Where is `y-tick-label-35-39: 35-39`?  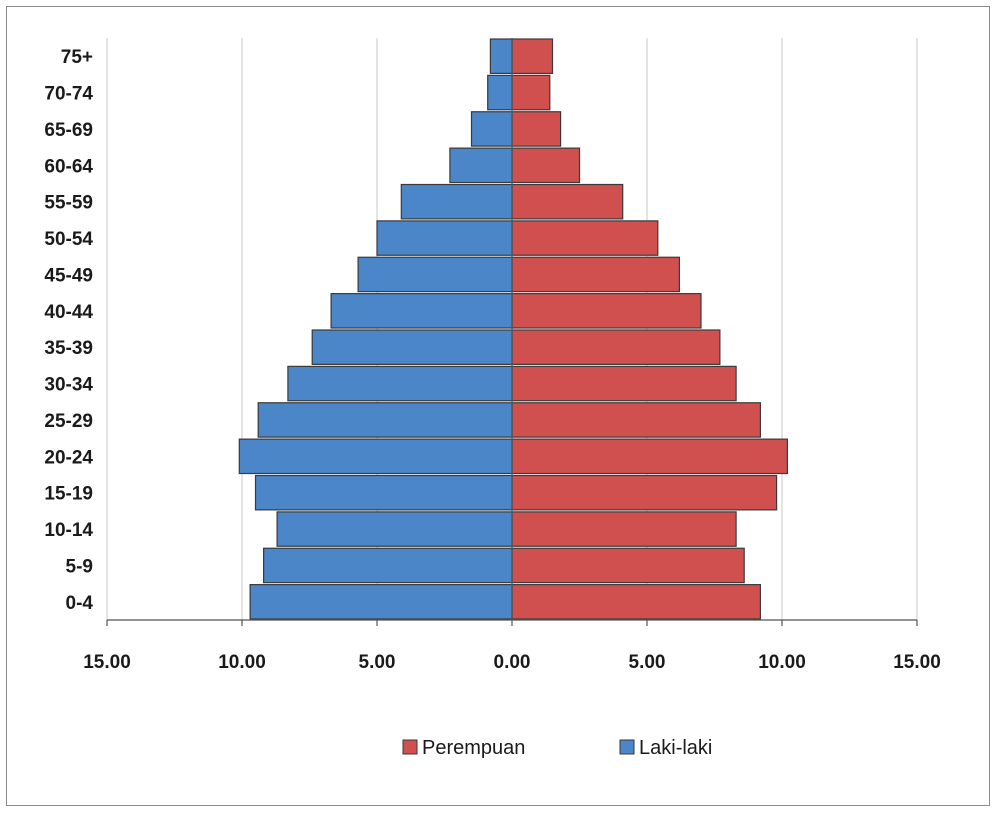
y-tick-label-35-39: 35-39 is located at coordinates (68, 348).